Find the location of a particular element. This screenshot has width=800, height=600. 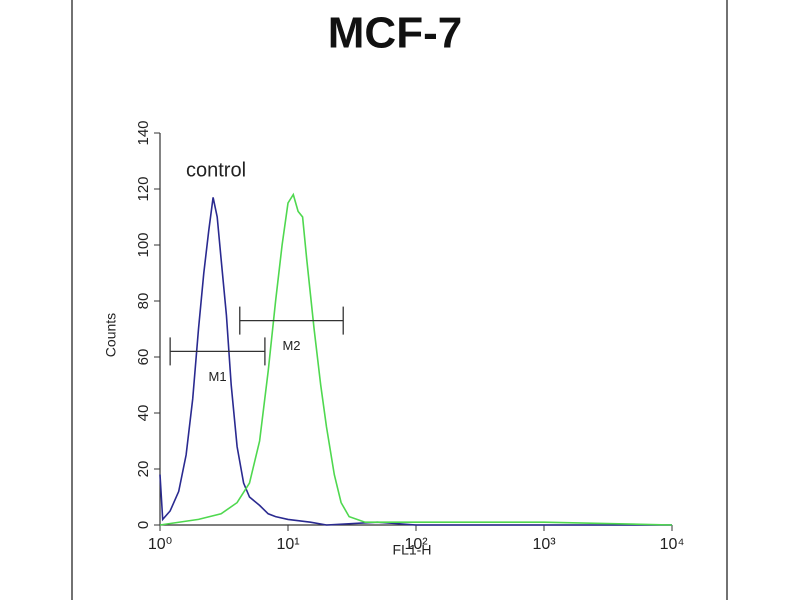

y-tick-label: 0 is located at coordinates (143, 525).